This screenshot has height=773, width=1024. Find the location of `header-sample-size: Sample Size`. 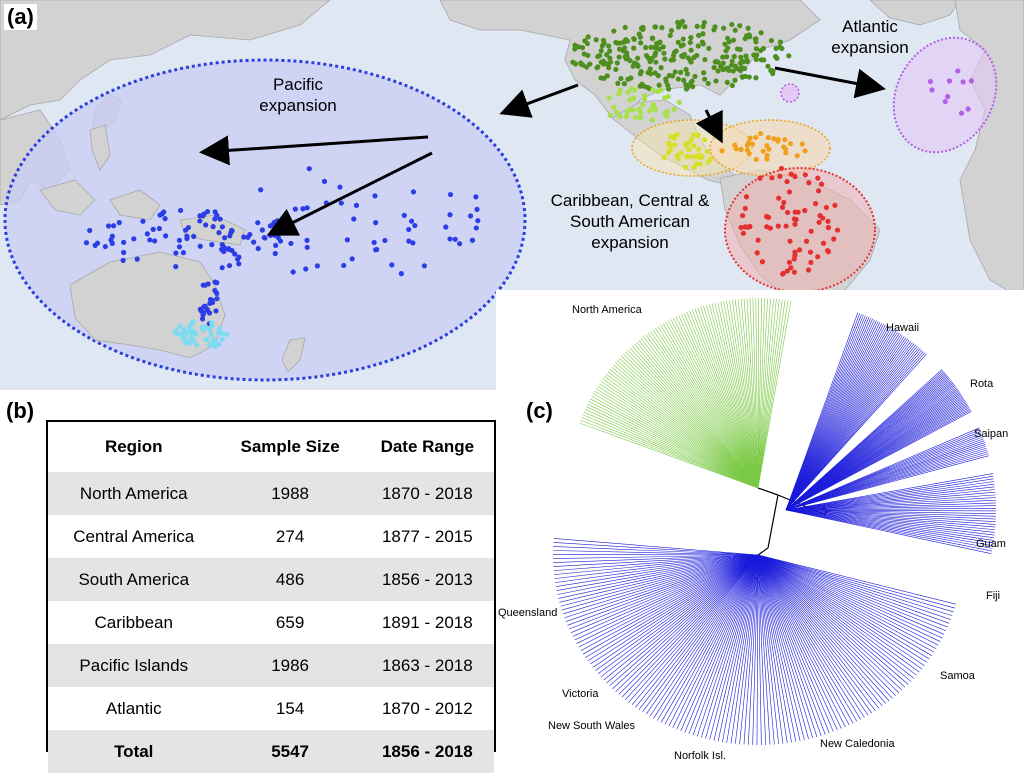

header-sample-size: Sample Size is located at coordinates (290, 447).